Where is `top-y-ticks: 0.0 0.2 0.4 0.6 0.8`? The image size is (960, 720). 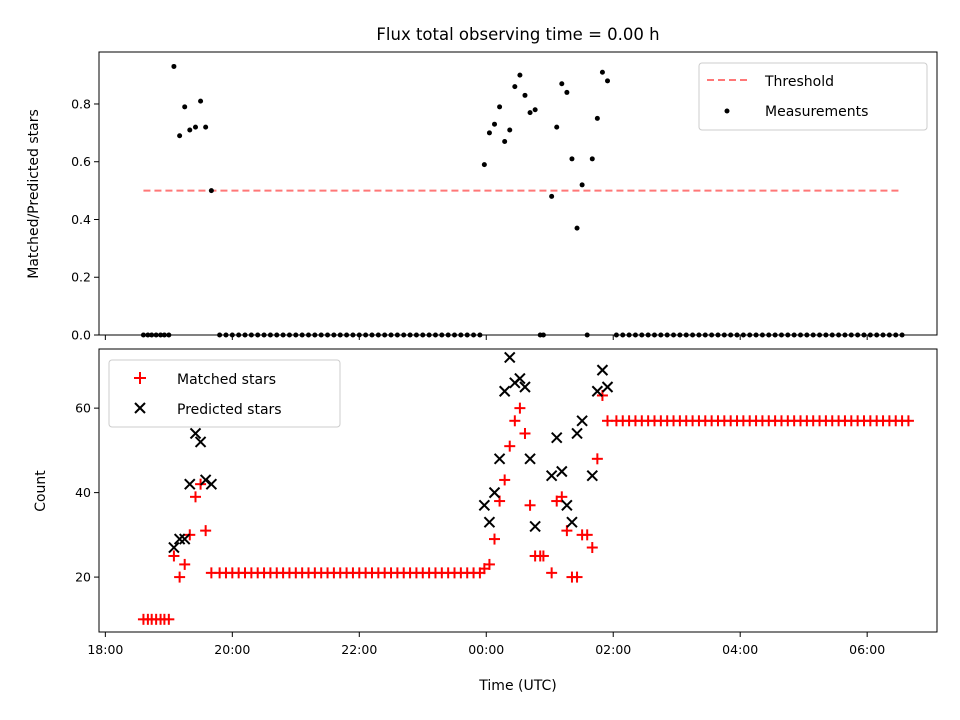 top-y-ticks: 0.0 0.2 0.4 0.6 0.8 is located at coordinates (85, 219).